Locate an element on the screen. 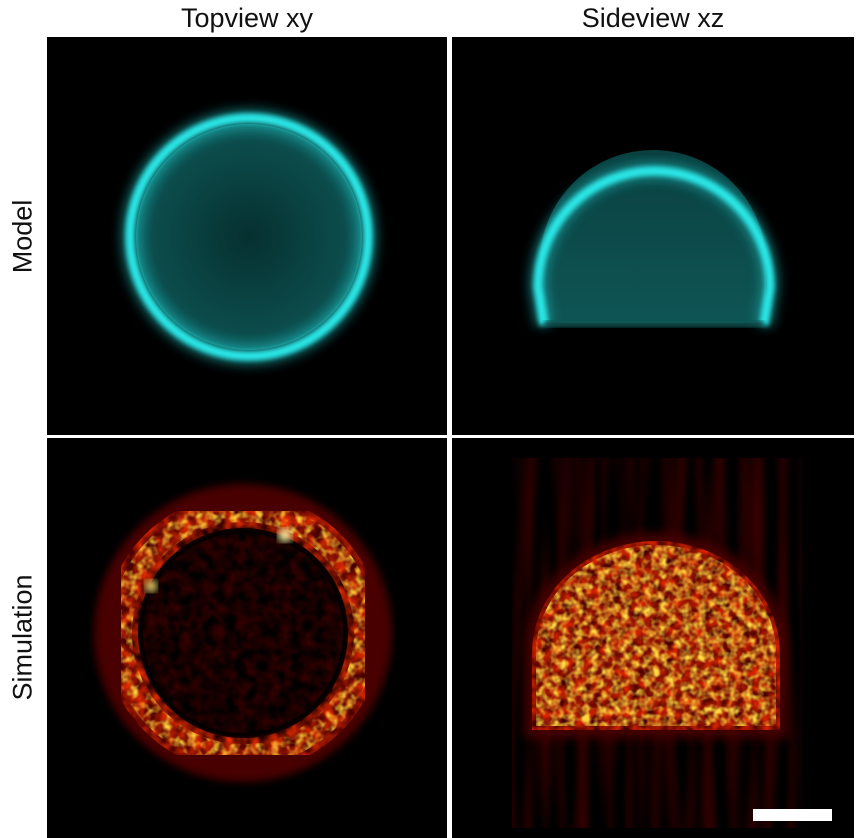  simulation-sideview-hotspots is located at coordinates (656, 635).